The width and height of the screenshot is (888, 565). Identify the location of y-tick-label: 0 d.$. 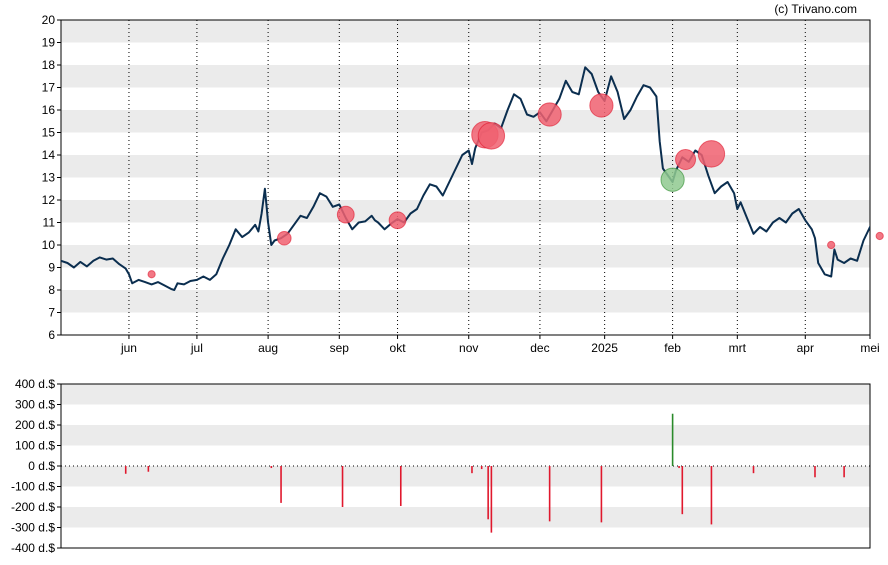
(41, 466).